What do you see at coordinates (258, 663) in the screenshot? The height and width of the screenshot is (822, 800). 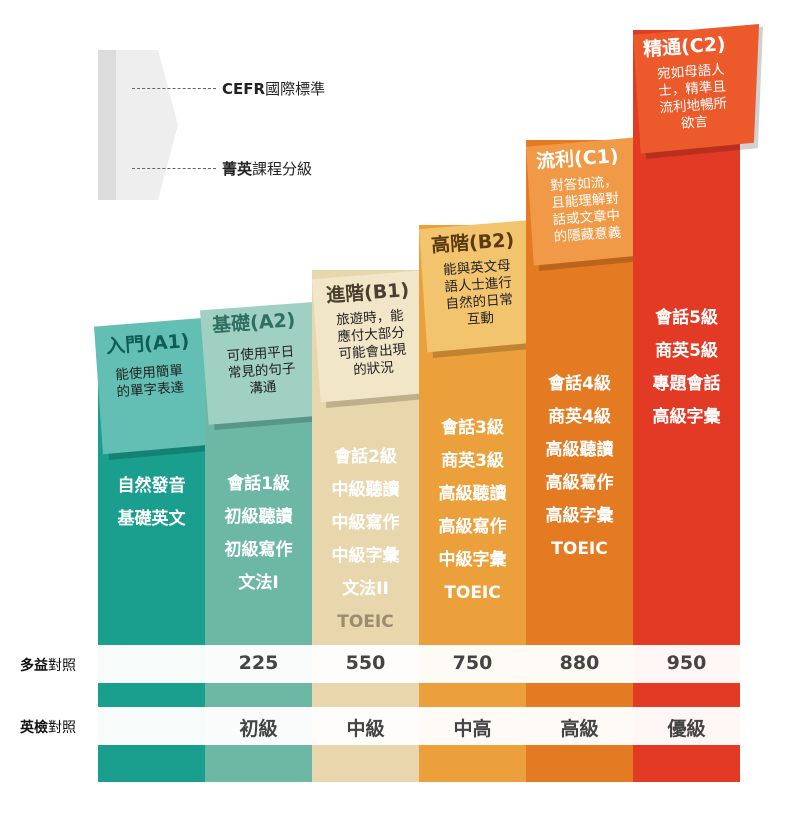 I see `toeic-score: 225` at bounding box center [258, 663].